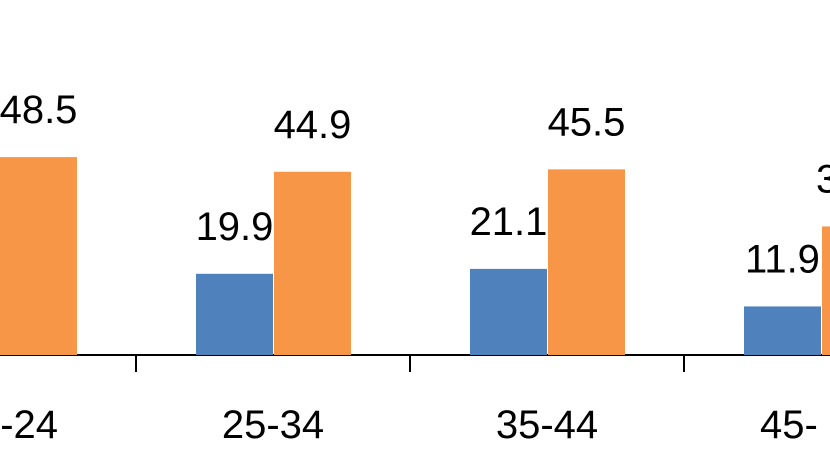  What do you see at coordinates (235, 227) in the screenshot?
I see `value-label: 19.9` at bounding box center [235, 227].